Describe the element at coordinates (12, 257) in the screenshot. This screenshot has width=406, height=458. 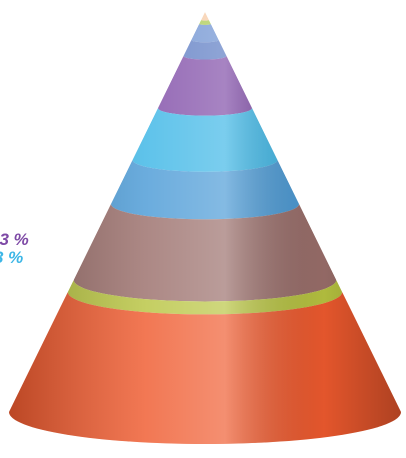
I see `label-2: 3 %` at that location.